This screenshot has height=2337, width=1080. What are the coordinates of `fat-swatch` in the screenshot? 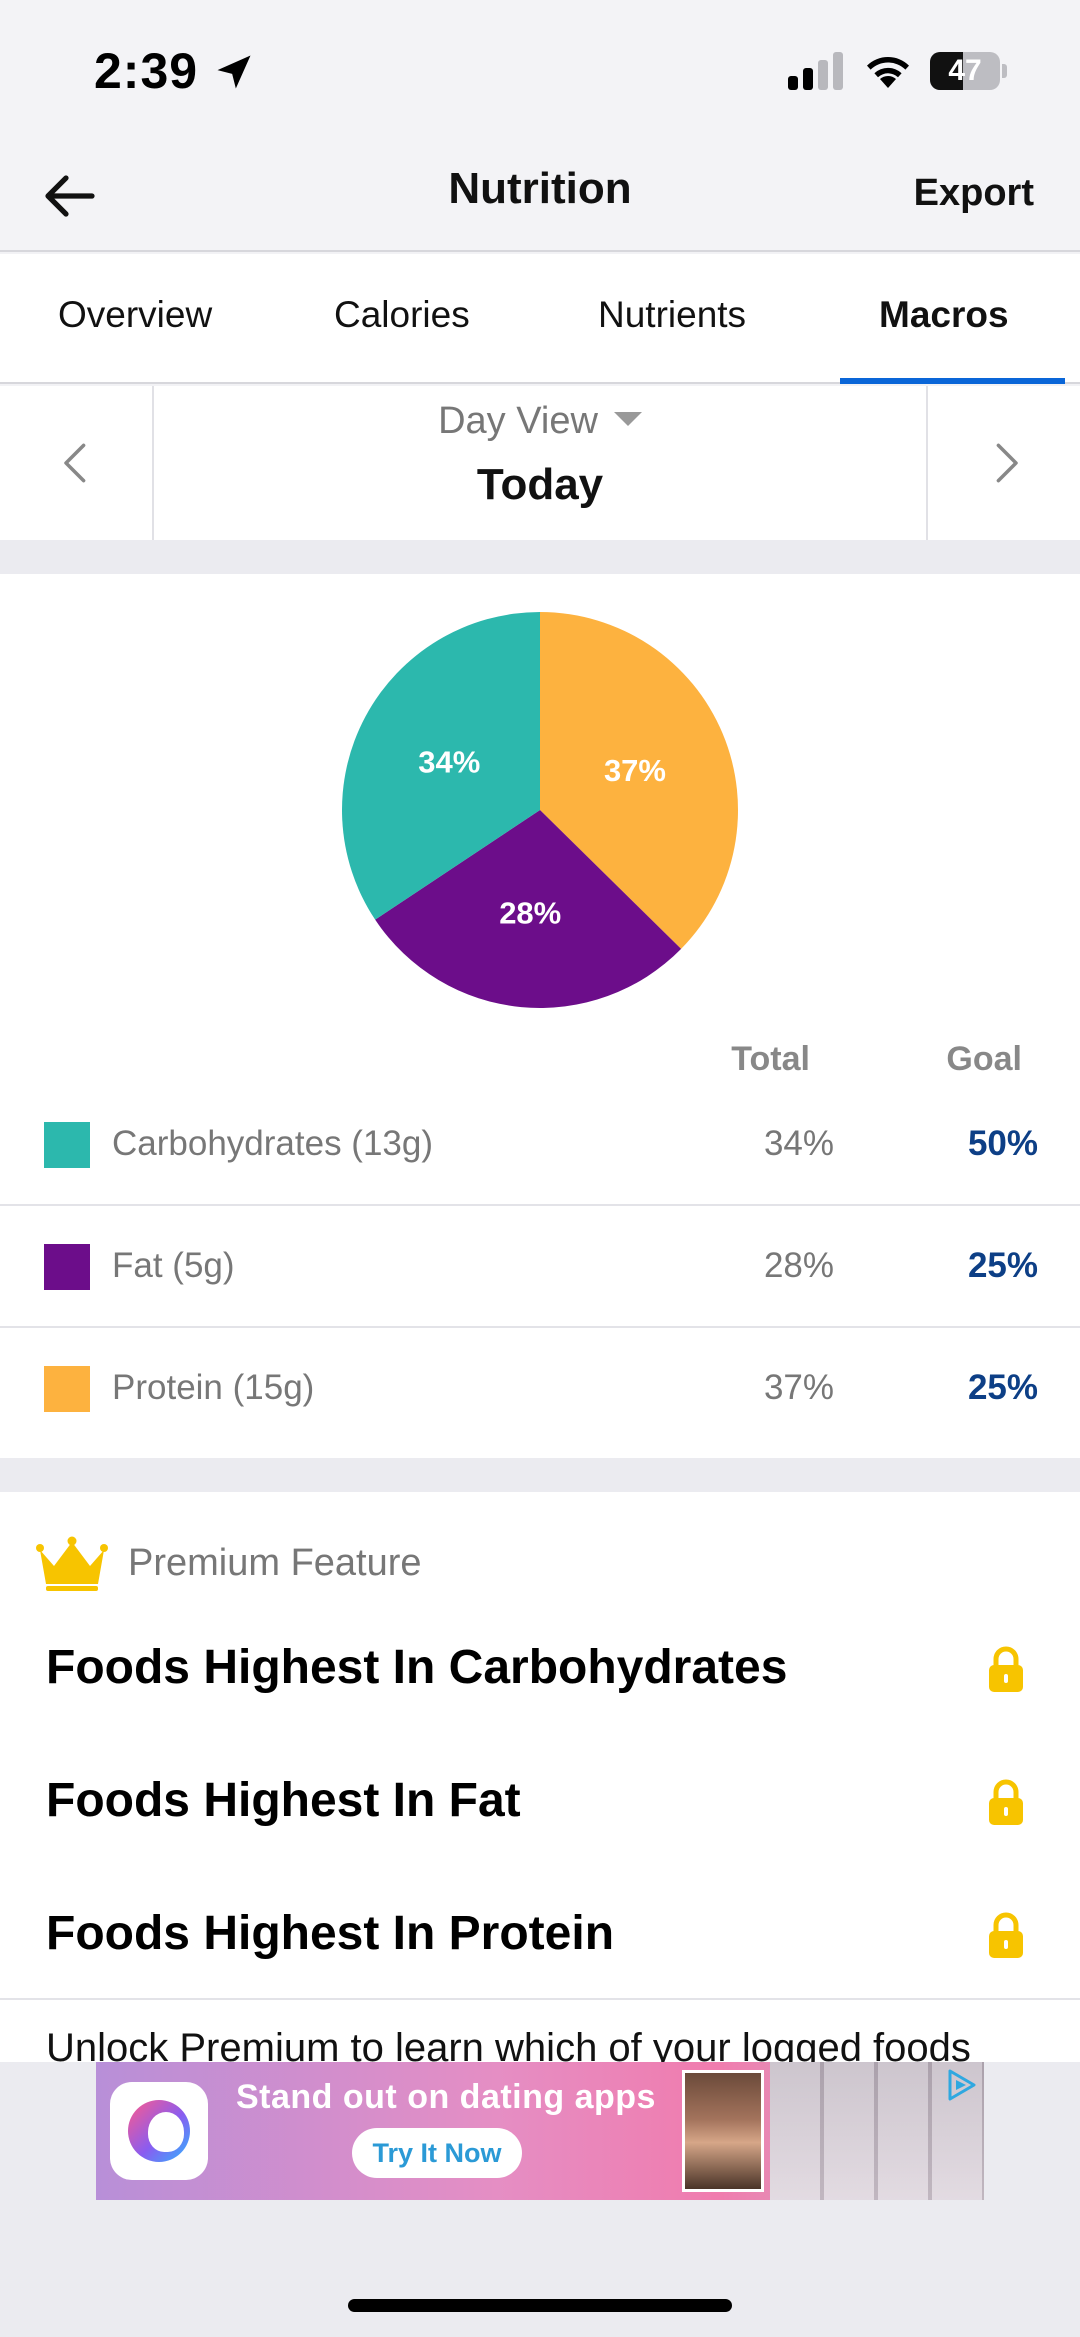 It's located at (67, 1267).